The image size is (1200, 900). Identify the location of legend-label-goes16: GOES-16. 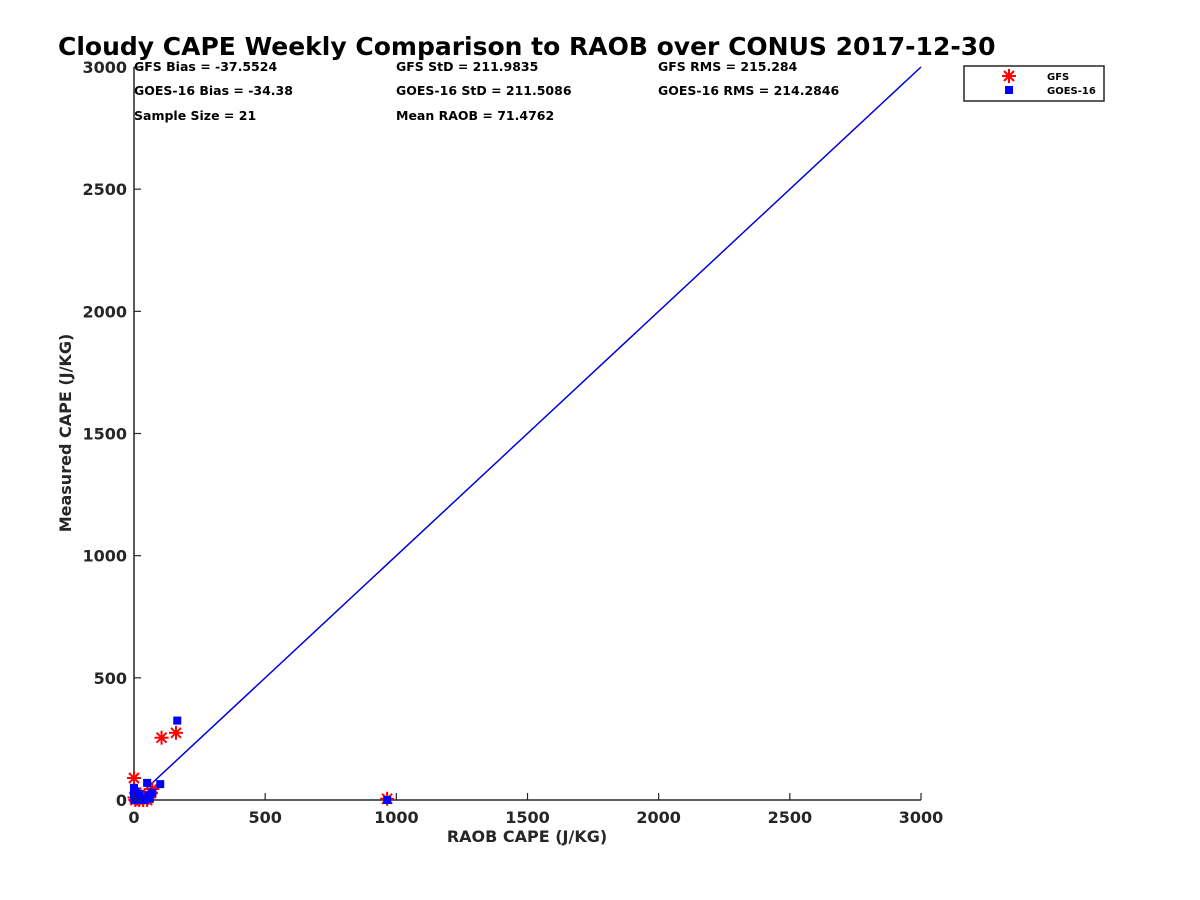
(1071, 91).